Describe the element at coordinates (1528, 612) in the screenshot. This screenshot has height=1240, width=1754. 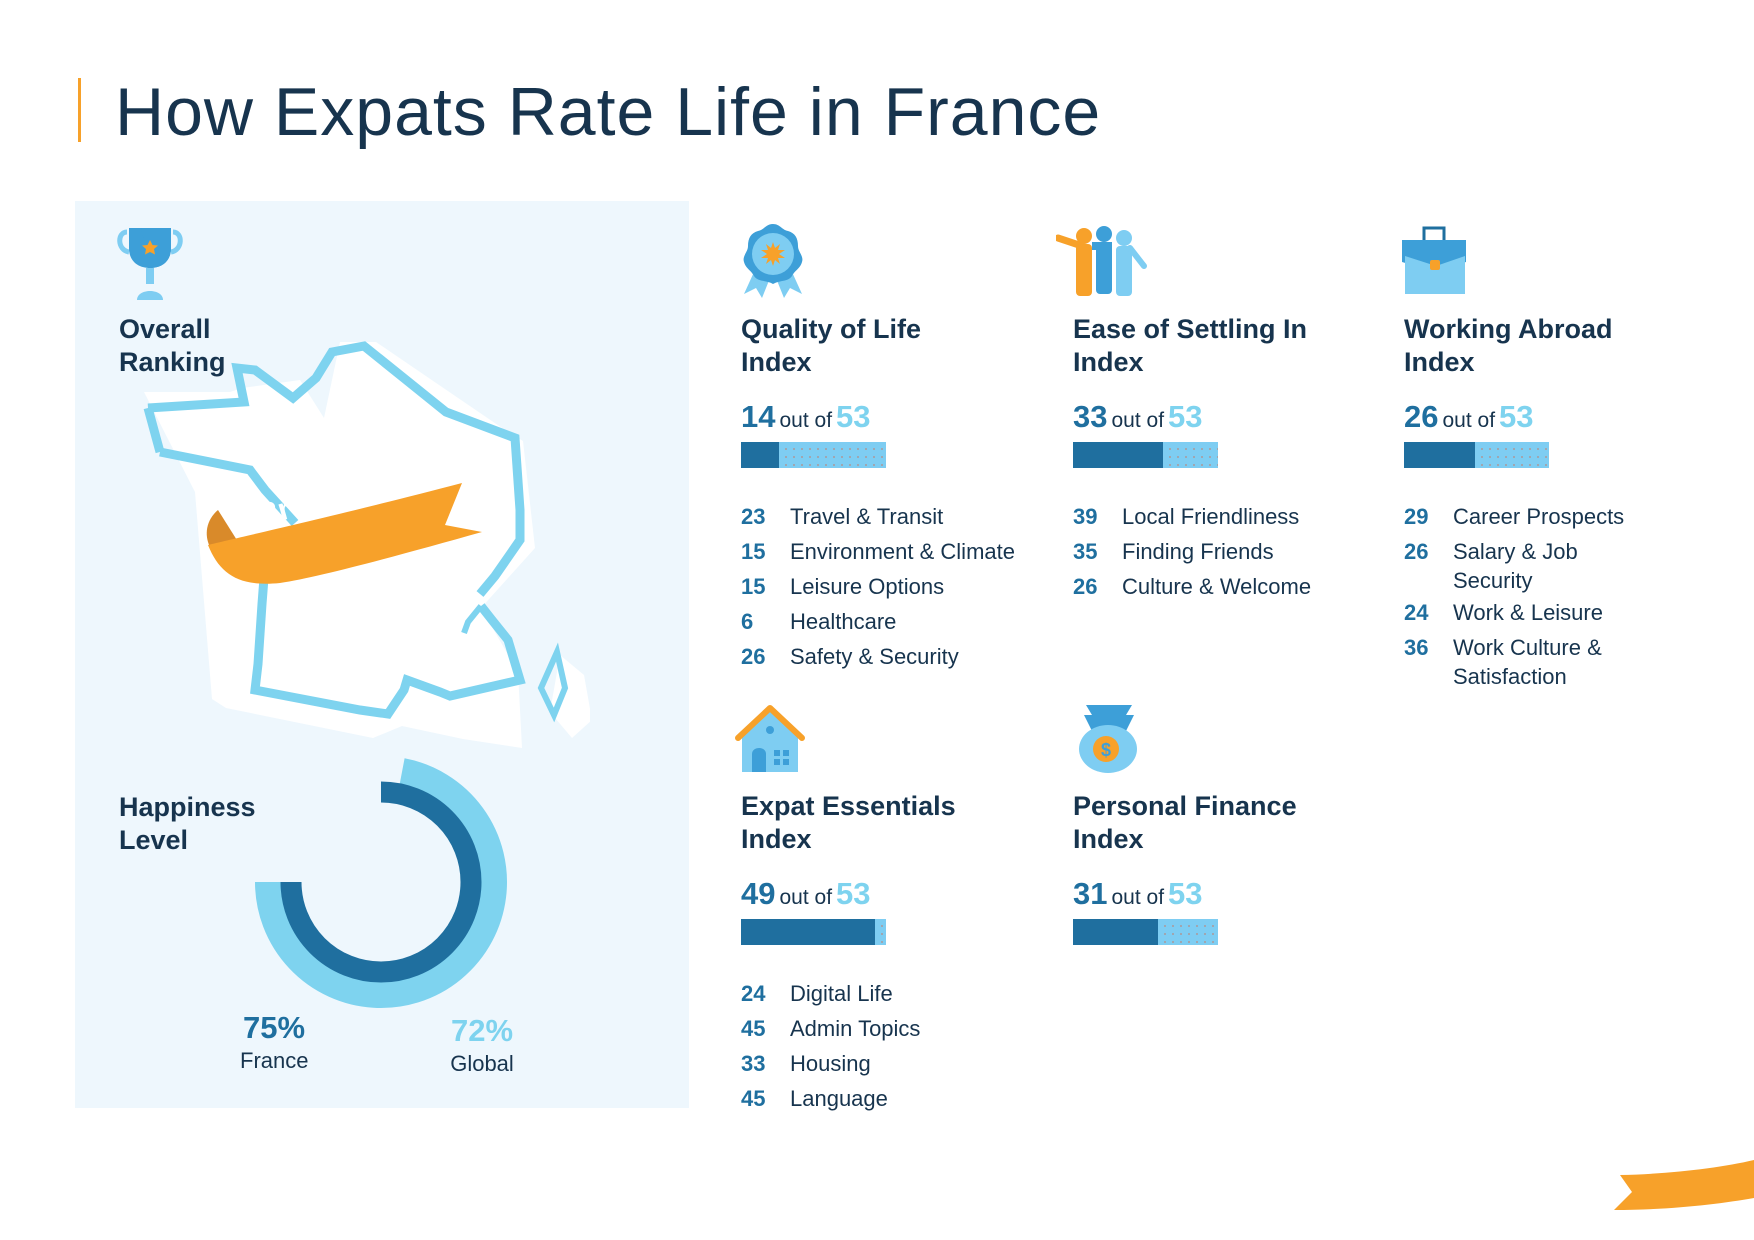
I see `subcategory-label: Work & Leisure` at that location.